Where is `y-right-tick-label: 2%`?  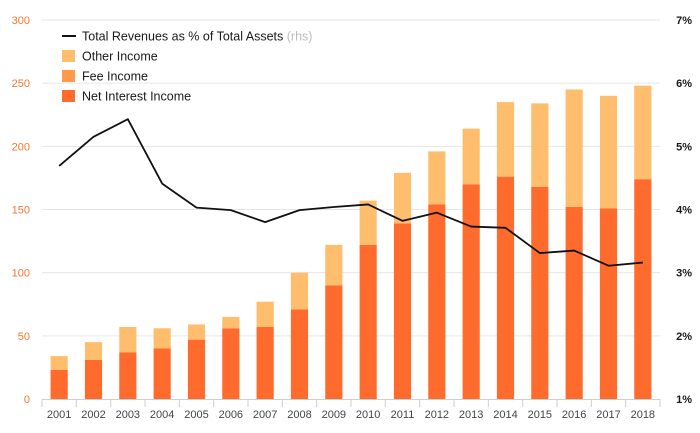 y-right-tick-label: 2% is located at coordinates (684, 337).